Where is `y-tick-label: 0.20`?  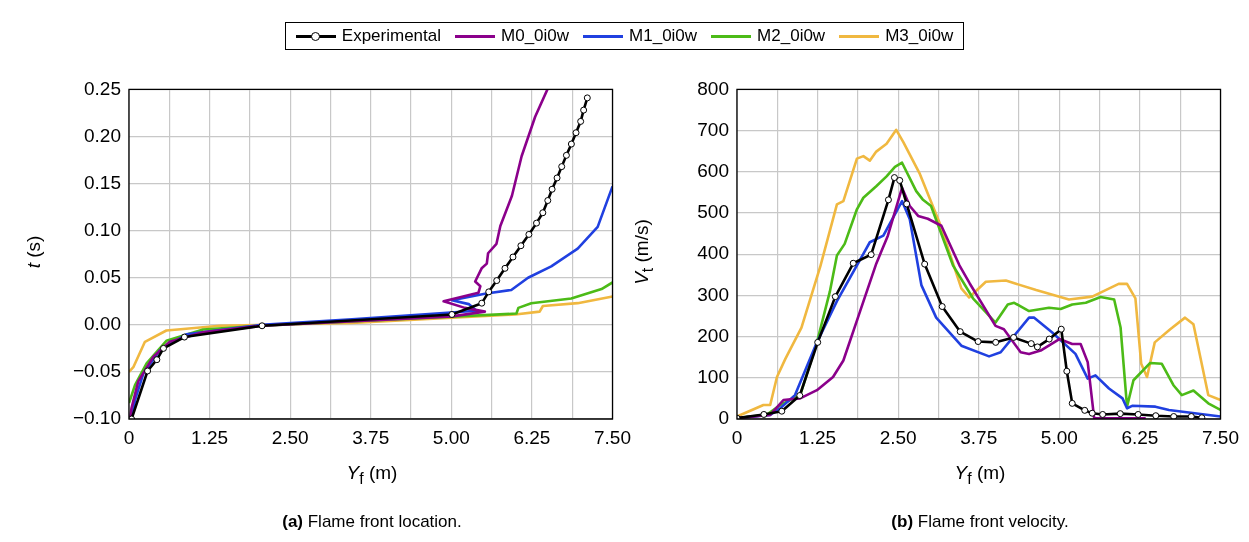
y-tick-label: 0.20 is located at coordinates (102, 135).